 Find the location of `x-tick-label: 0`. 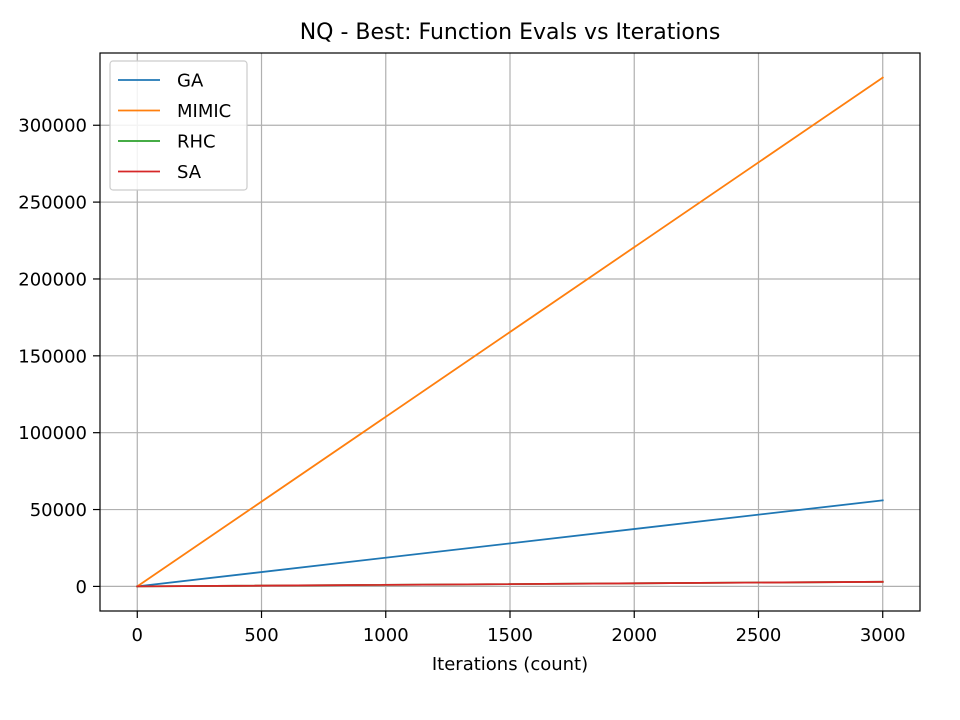

x-tick-label: 0 is located at coordinates (137, 635).